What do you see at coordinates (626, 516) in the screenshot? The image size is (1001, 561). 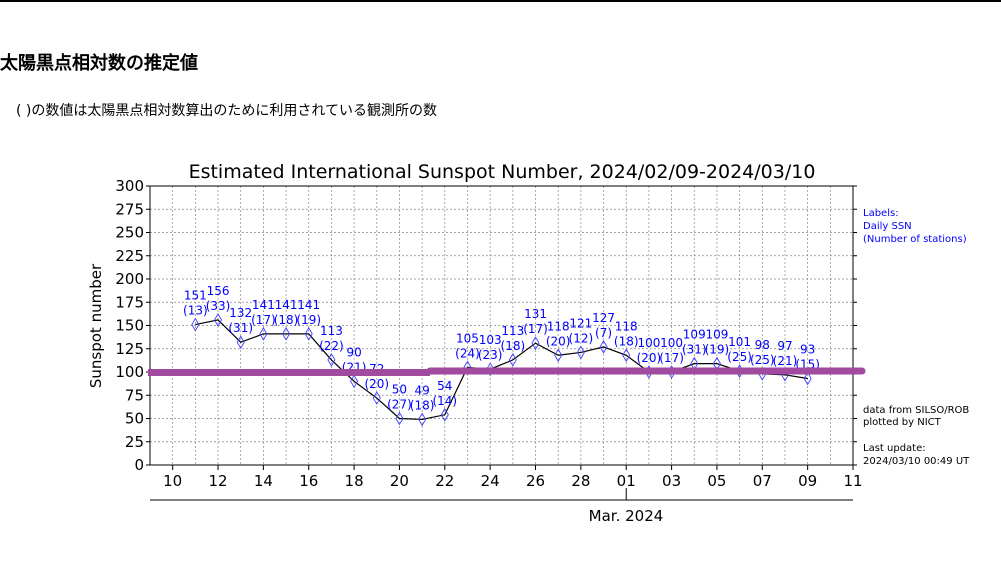 I see `x-axis-label: Mar. 2024` at bounding box center [626, 516].